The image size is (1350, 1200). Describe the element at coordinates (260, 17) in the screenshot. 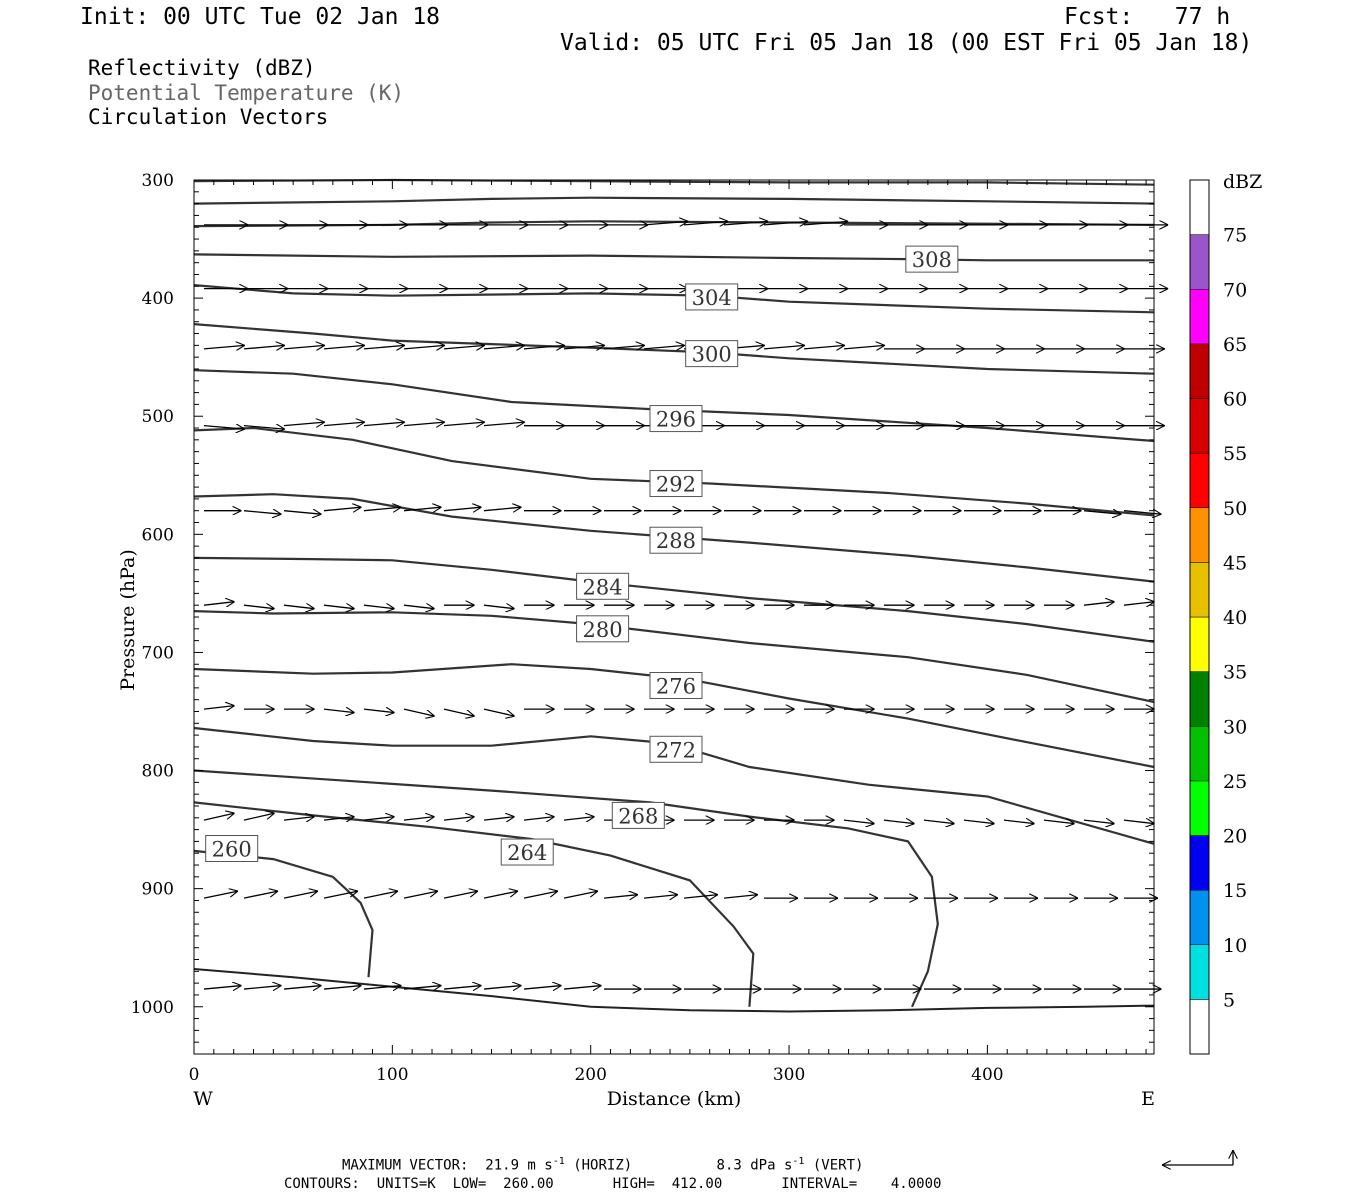

I see `init-time: Init: 00 UTC Tue 02 Jan 18` at that location.